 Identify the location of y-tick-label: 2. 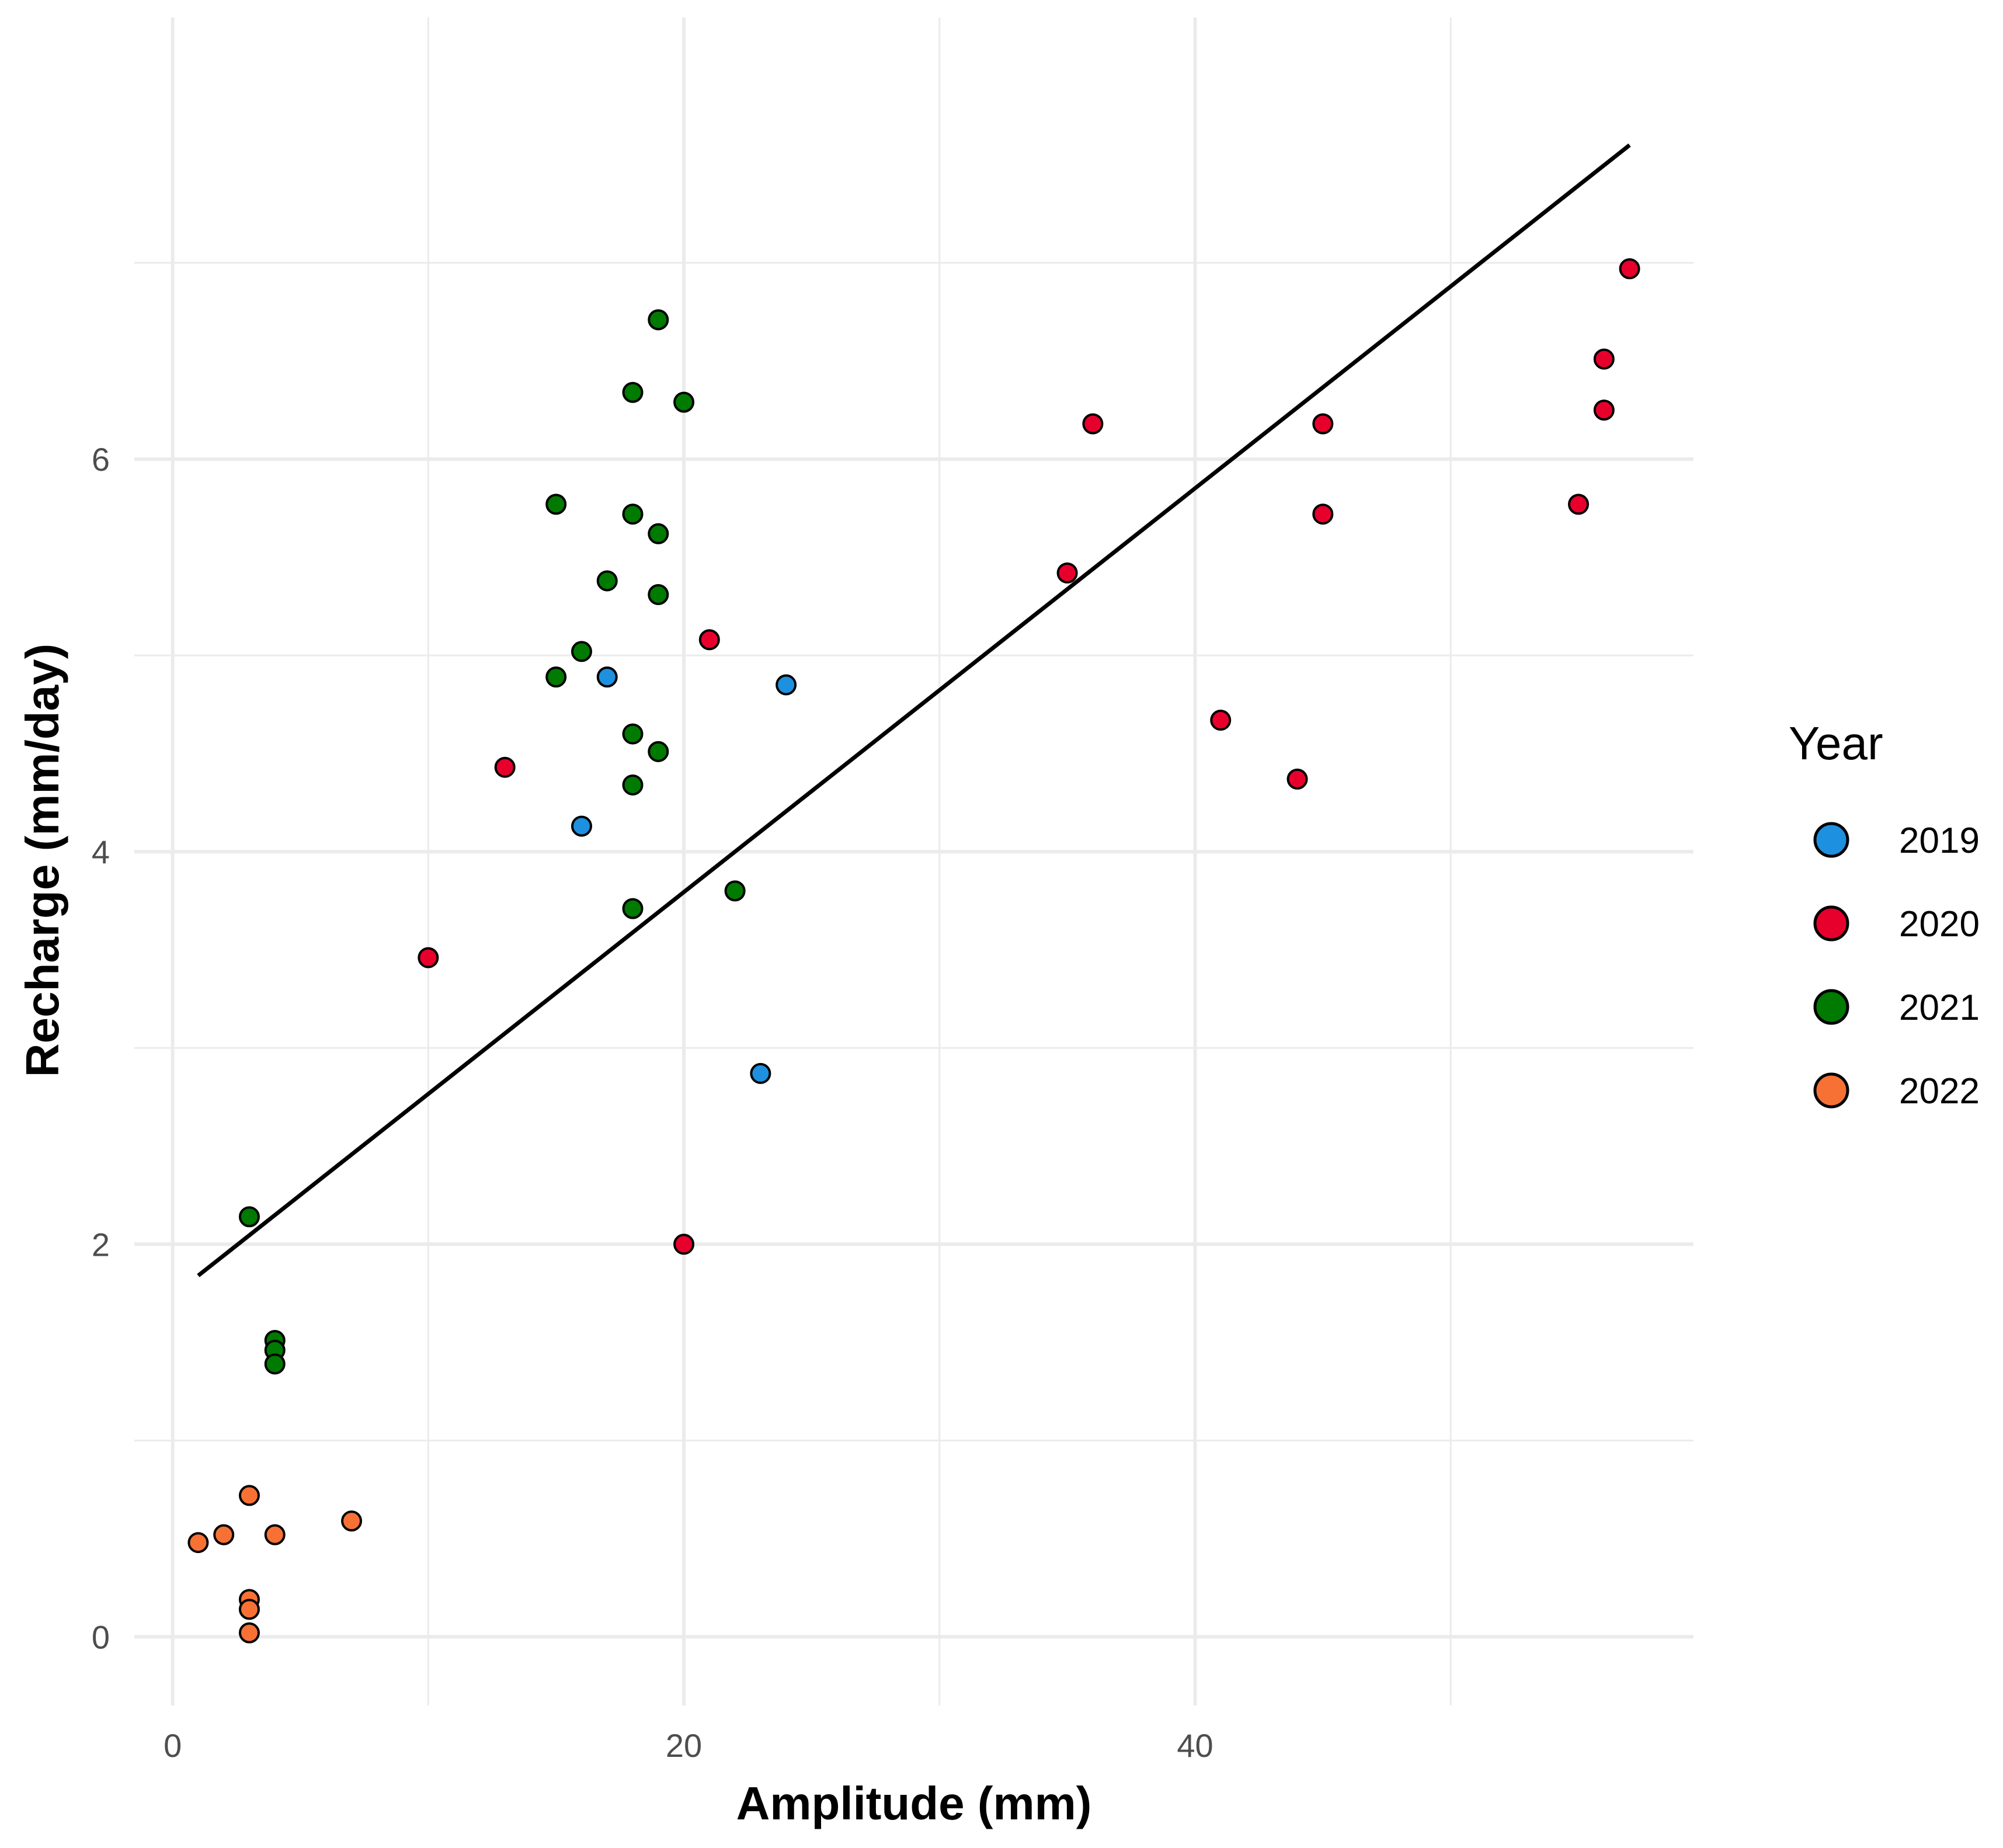
(101, 1244).